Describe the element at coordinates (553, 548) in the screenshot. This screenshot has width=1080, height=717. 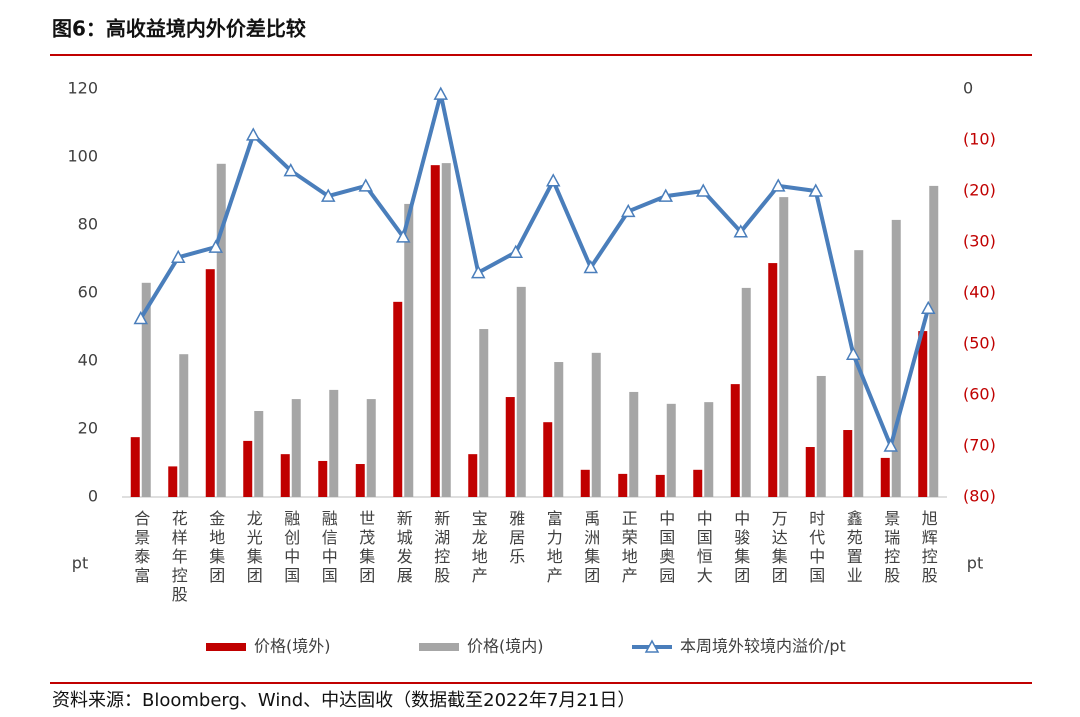
I see `x-tick-label: 富力地产` at that location.